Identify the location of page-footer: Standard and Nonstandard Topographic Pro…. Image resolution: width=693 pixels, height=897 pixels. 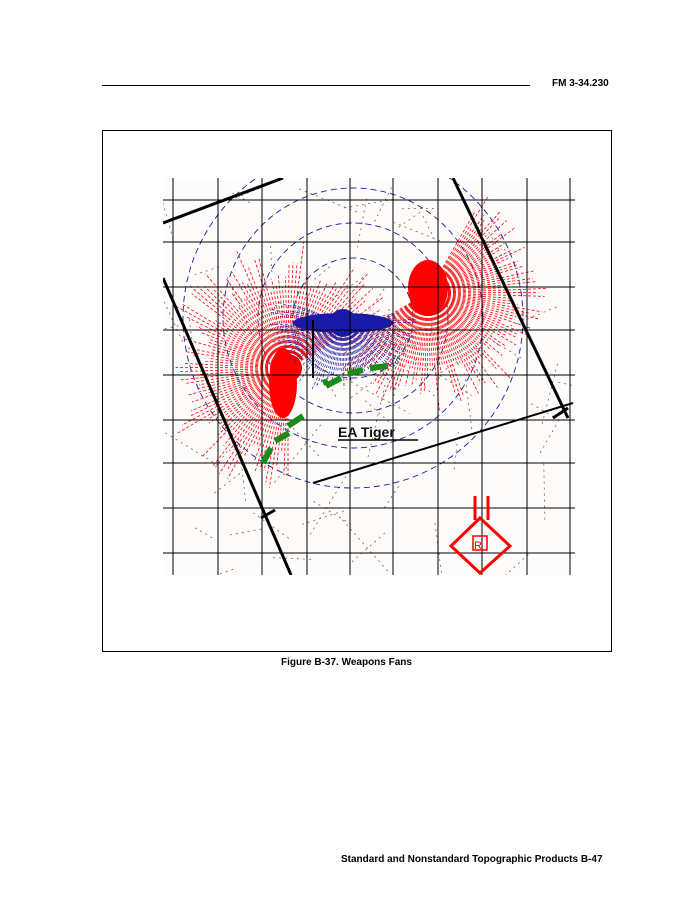
(472, 859).